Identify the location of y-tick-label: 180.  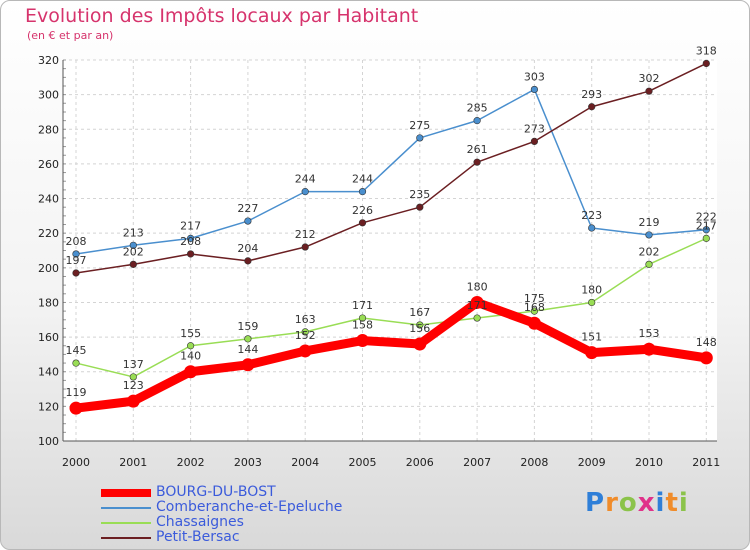
(48, 302).